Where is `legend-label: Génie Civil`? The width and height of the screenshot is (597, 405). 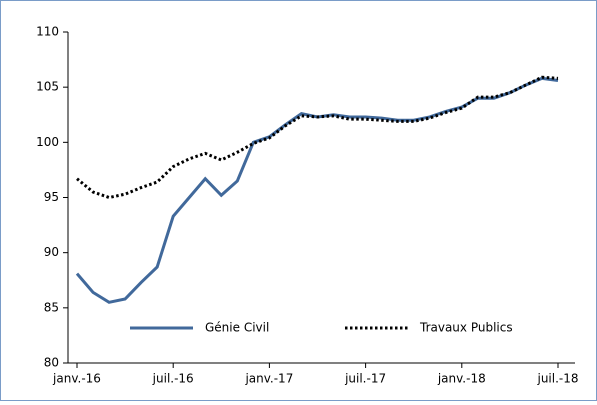 legend-label: Génie Civil is located at coordinates (237, 328).